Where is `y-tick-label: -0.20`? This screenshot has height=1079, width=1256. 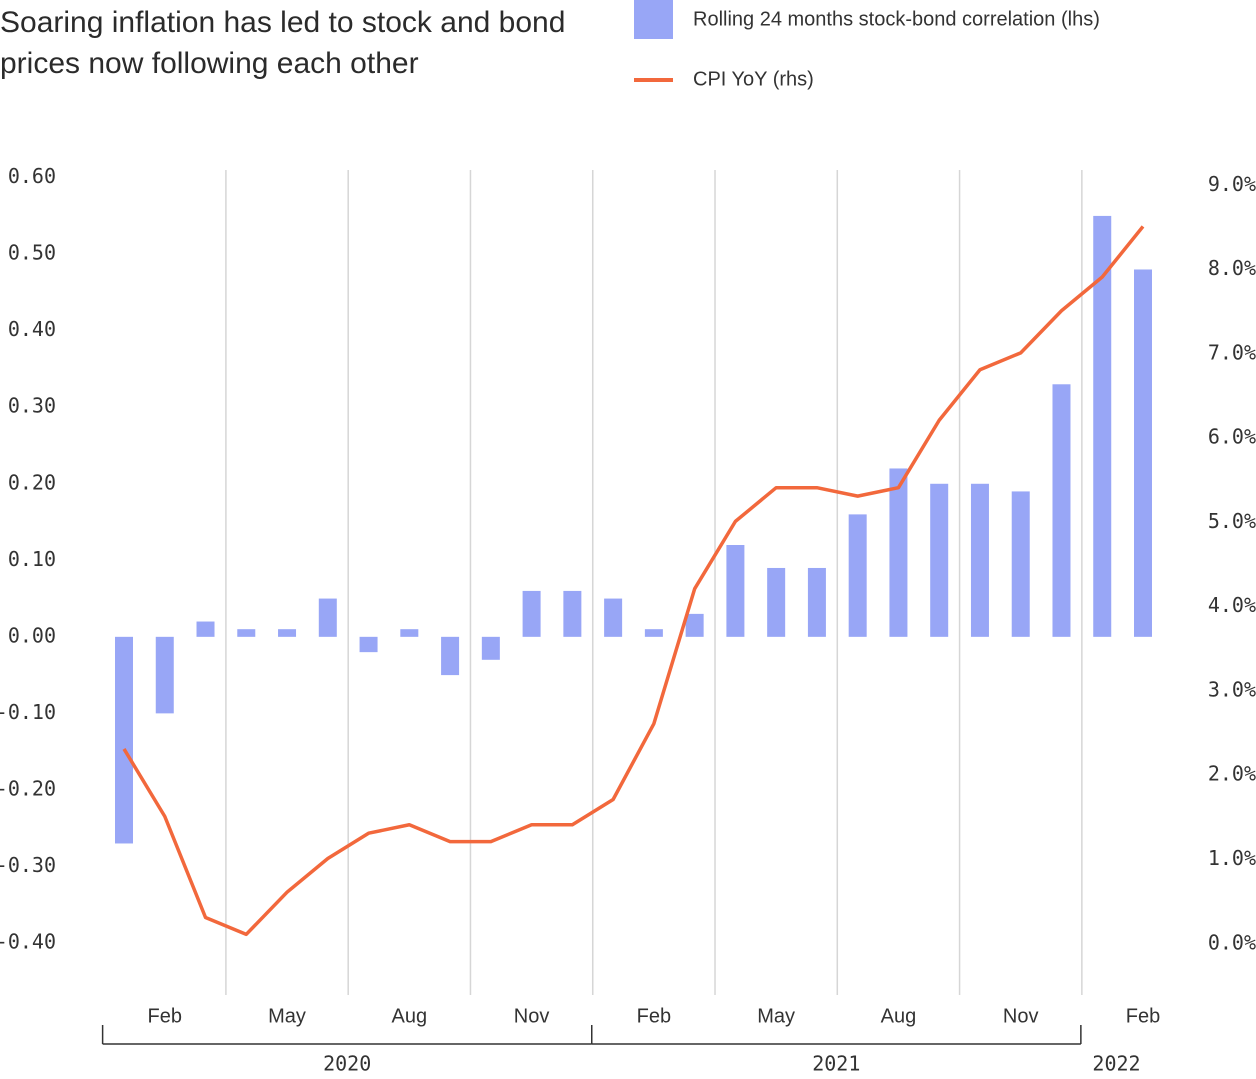
y-tick-label: -0.20 is located at coordinates (28, 788).